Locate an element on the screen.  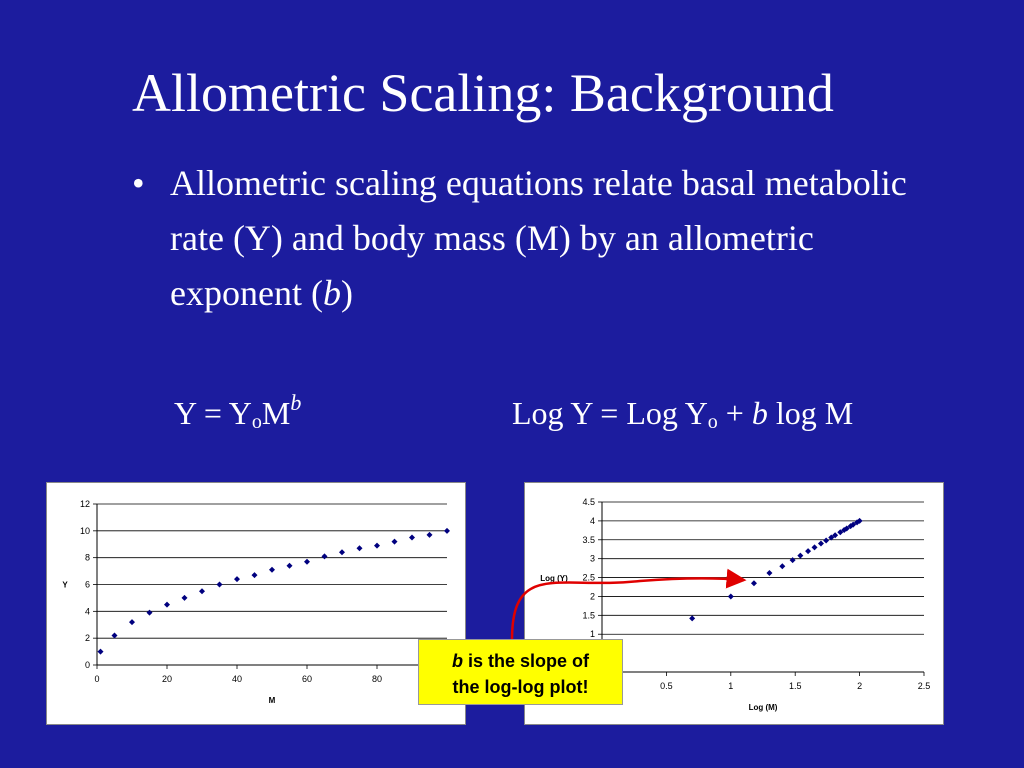
y-tick-label: 3 is located at coordinates (592, 559).